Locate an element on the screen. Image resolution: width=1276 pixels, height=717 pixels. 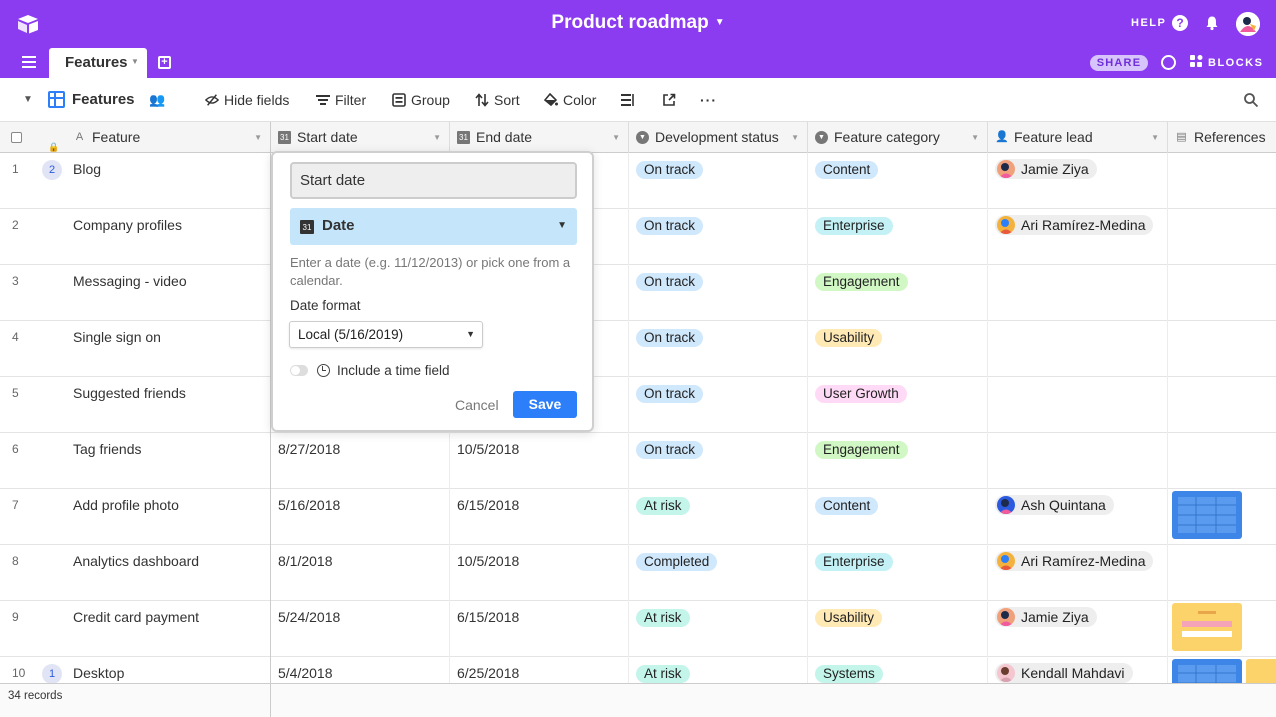
table-row: 1 2 Blog On track Content Jamie Ziya is located at coordinates (638, 181).